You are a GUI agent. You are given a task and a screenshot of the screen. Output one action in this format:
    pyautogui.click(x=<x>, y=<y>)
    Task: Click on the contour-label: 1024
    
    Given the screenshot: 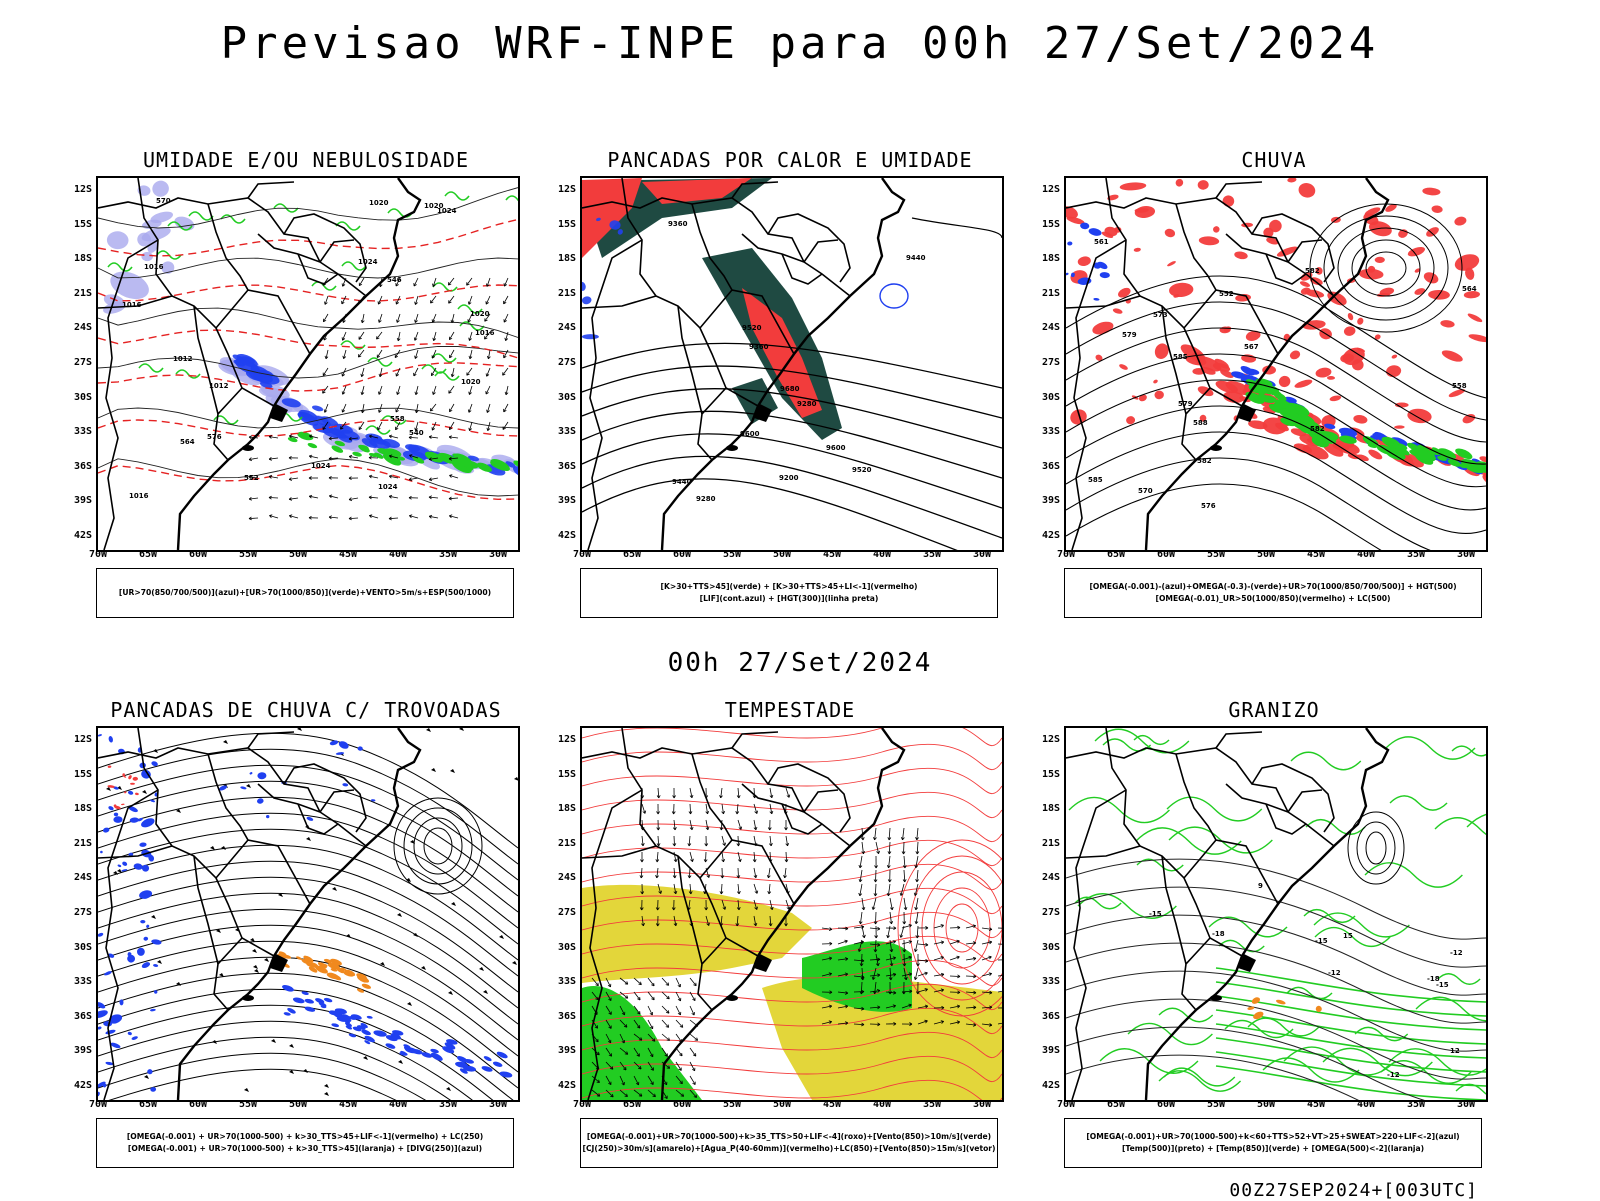 What is the action you would take?
    pyautogui.click(x=388, y=487)
    